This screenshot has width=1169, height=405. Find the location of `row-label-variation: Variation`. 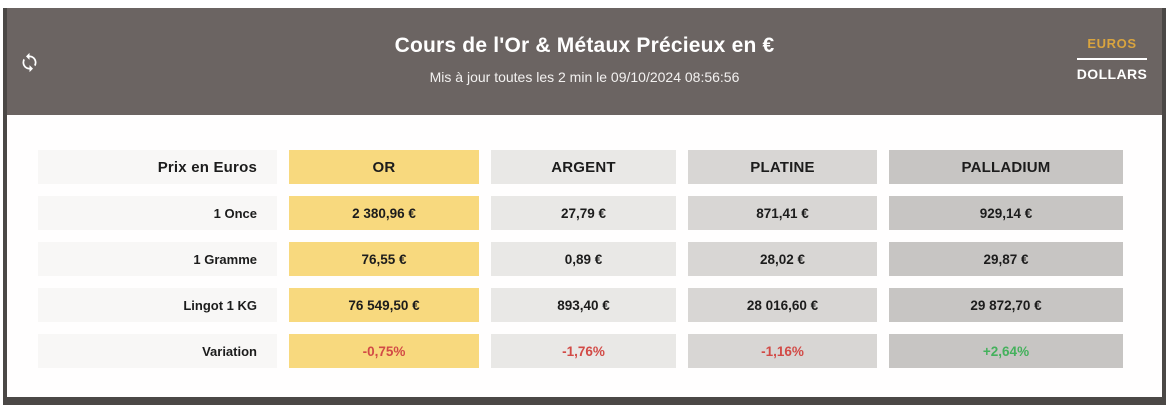

row-label-variation: Variation is located at coordinates (157, 351).